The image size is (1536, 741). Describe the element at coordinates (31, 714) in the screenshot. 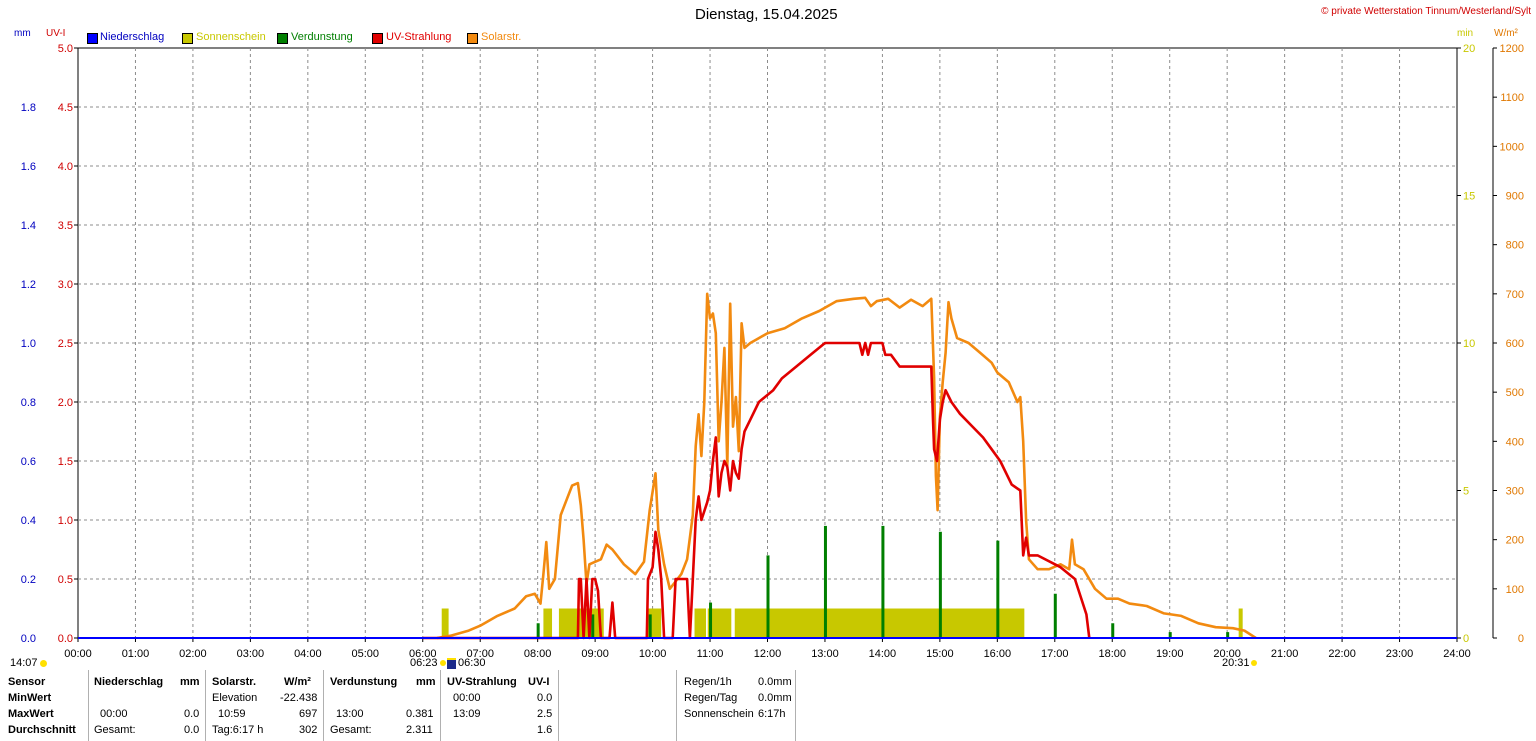

I see `row-label-max: MaxWert` at that location.